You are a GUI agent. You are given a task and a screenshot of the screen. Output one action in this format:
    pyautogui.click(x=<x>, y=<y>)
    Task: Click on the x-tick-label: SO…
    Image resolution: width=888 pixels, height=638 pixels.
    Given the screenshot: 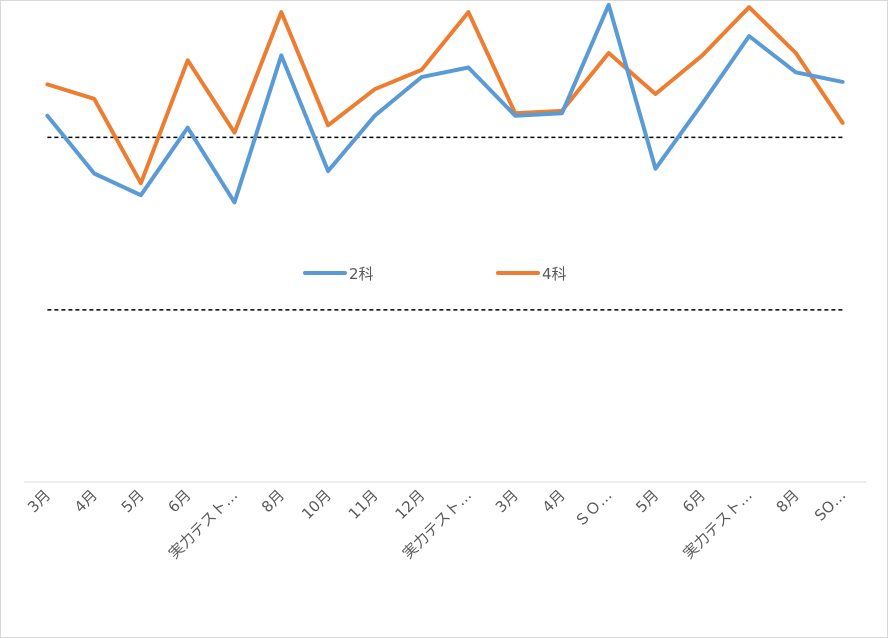 What is the action you would take?
    pyautogui.click(x=830, y=505)
    